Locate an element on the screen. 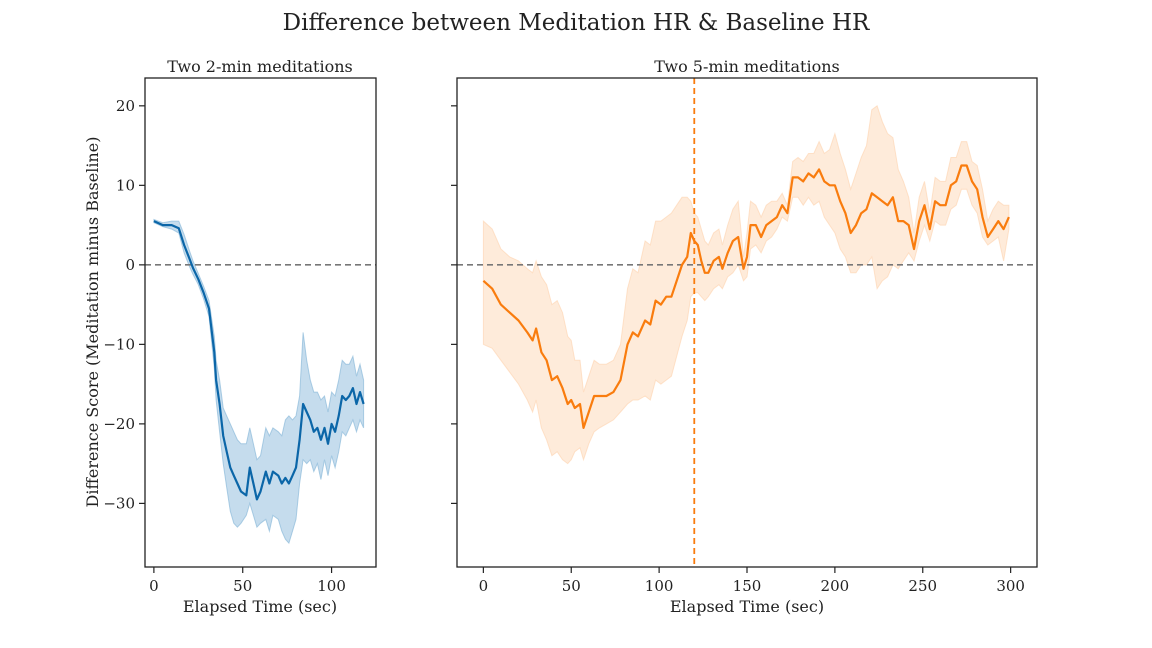  left-panel-title: Two 2-min meditations is located at coordinates (259, 66).